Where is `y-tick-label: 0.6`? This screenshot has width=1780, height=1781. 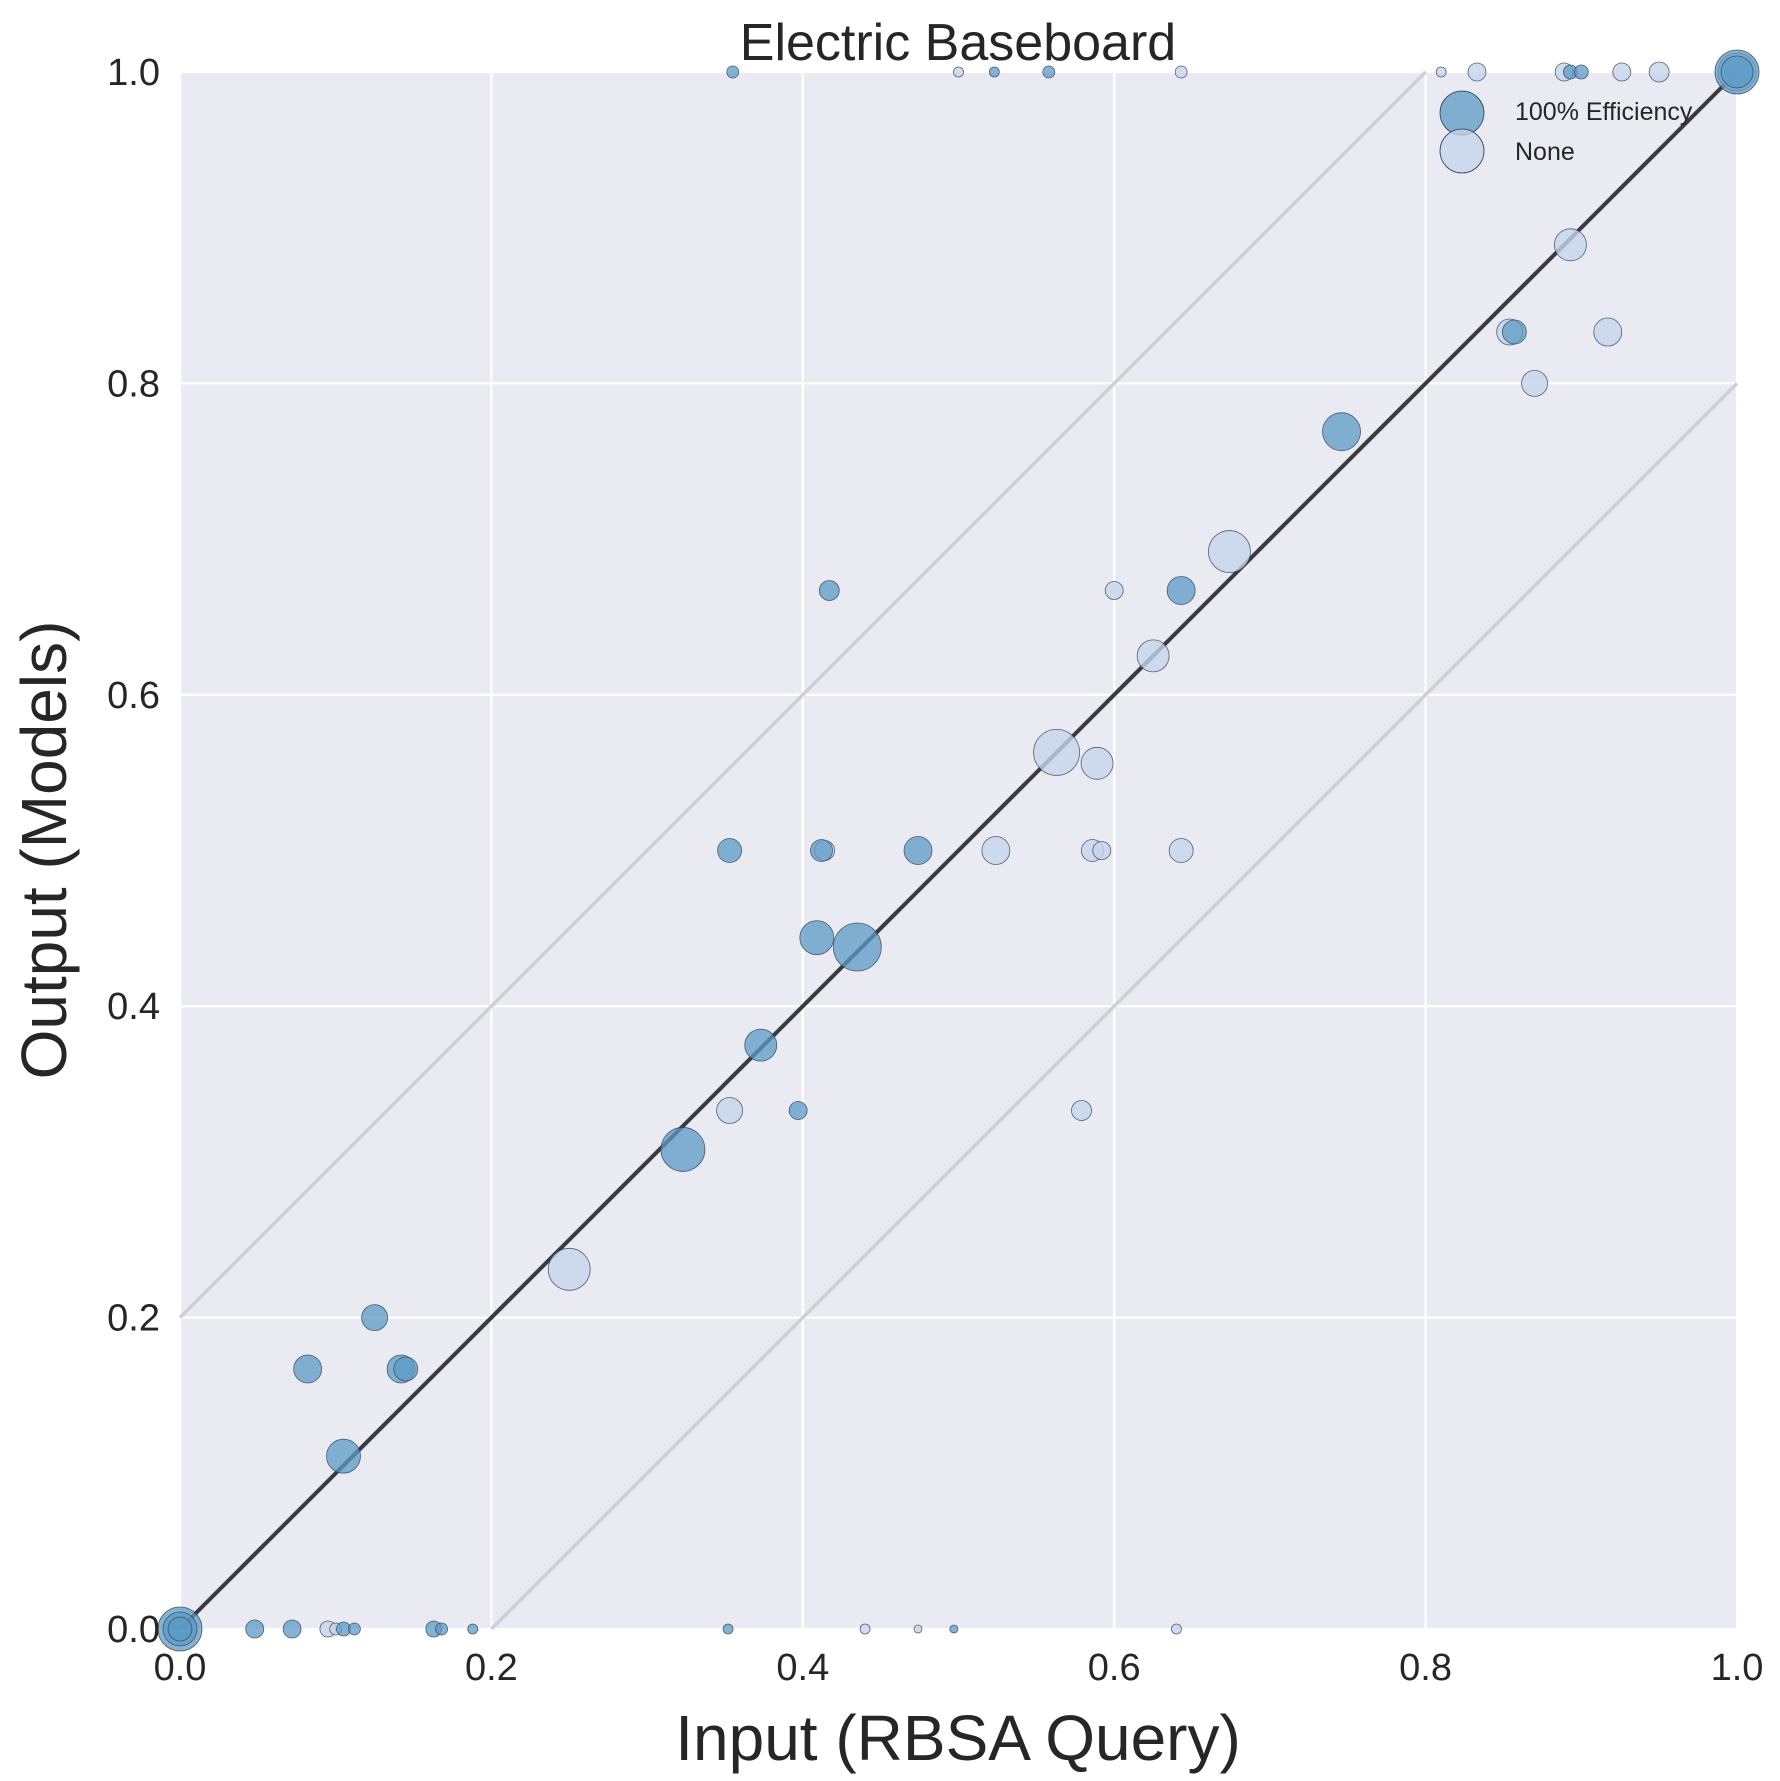
y-tick-label: 0.6 is located at coordinates (133, 696).